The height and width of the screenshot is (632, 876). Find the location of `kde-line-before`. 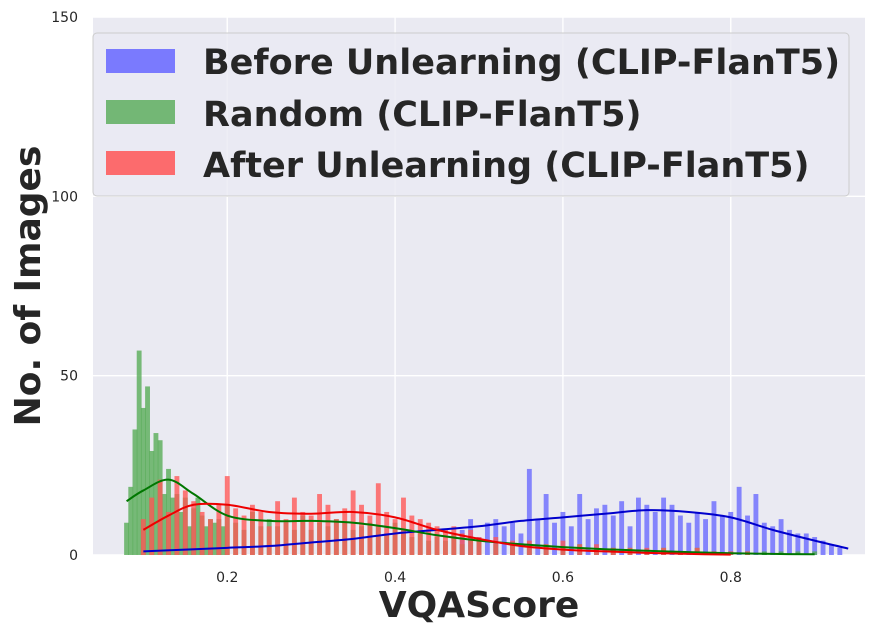

kde-line-before is located at coordinates (496, 531).